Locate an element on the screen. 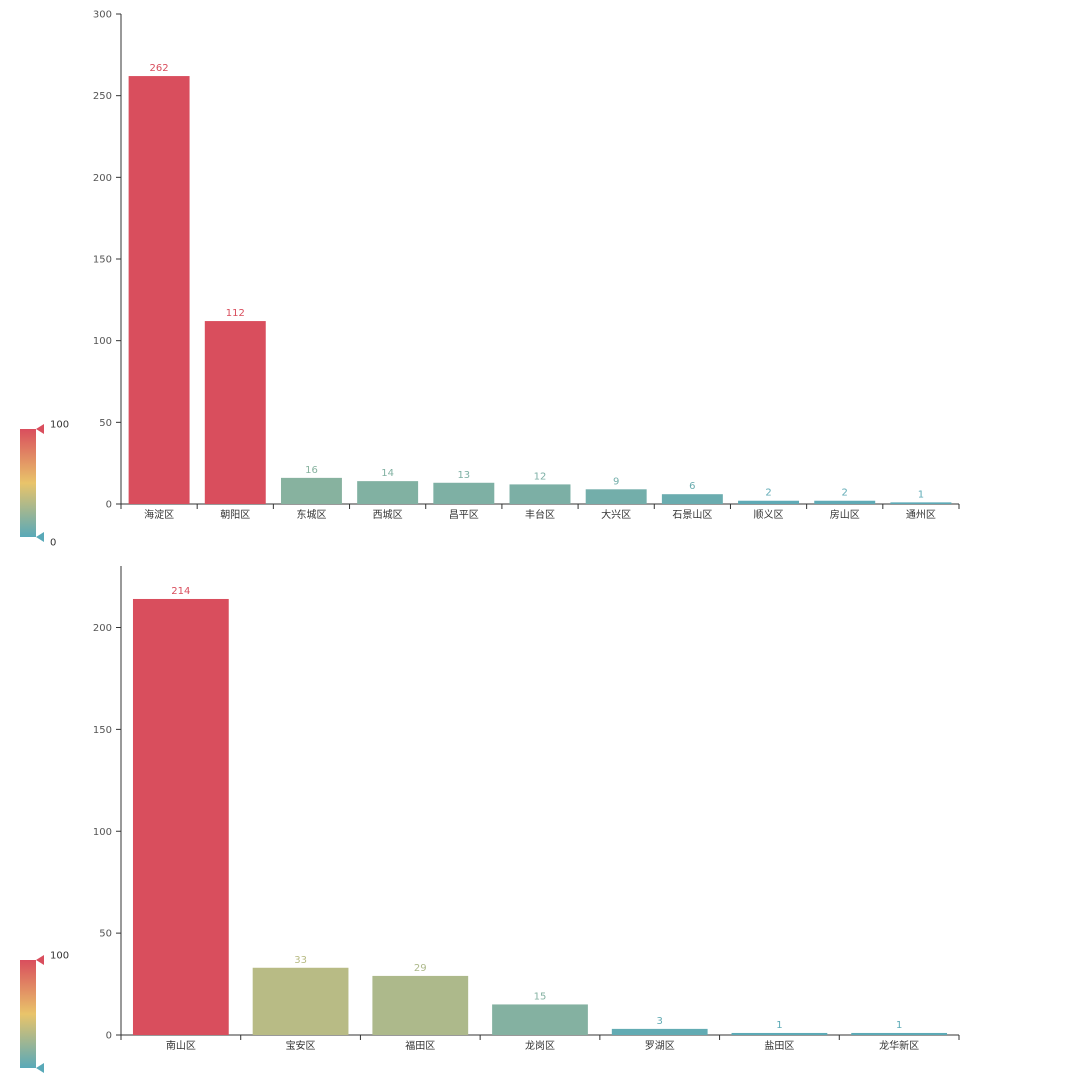 The width and height of the screenshot is (1080, 1080). x-tick-label: 罗湖区 is located at coordinates (660, 1046).